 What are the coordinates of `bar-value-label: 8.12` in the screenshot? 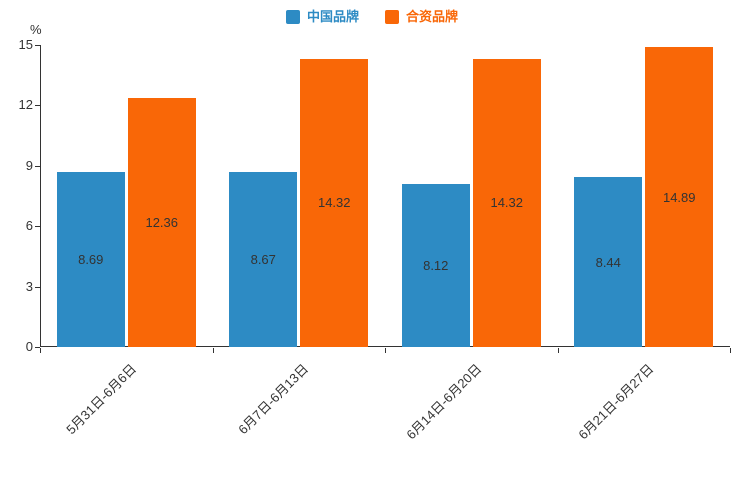 It's located at (436, 265).